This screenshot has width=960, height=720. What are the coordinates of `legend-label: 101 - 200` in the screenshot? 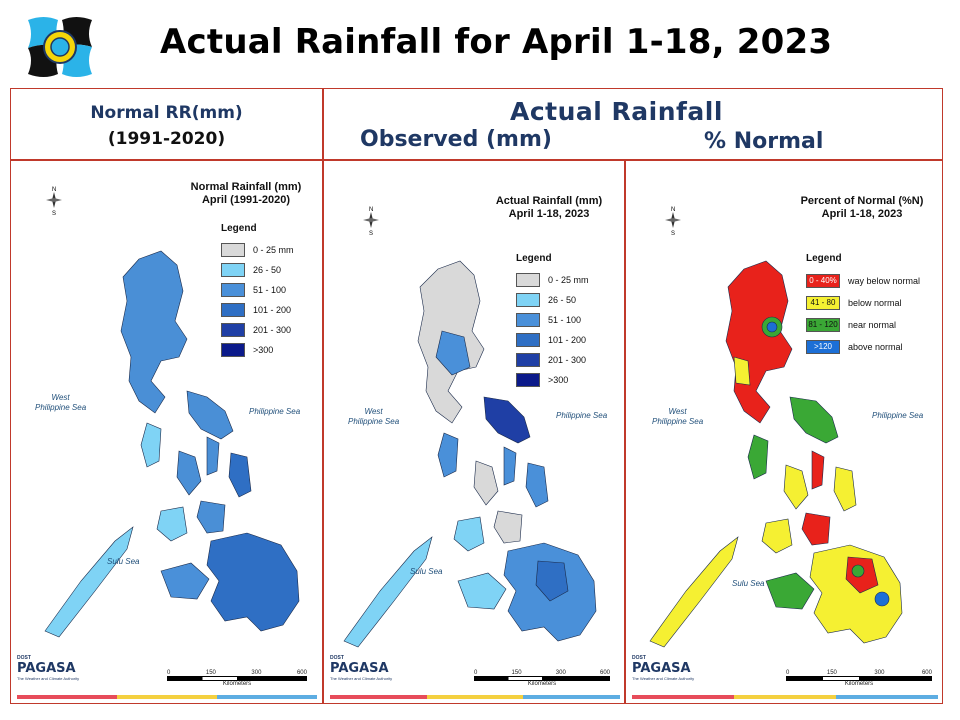 It's located at (272, 310).